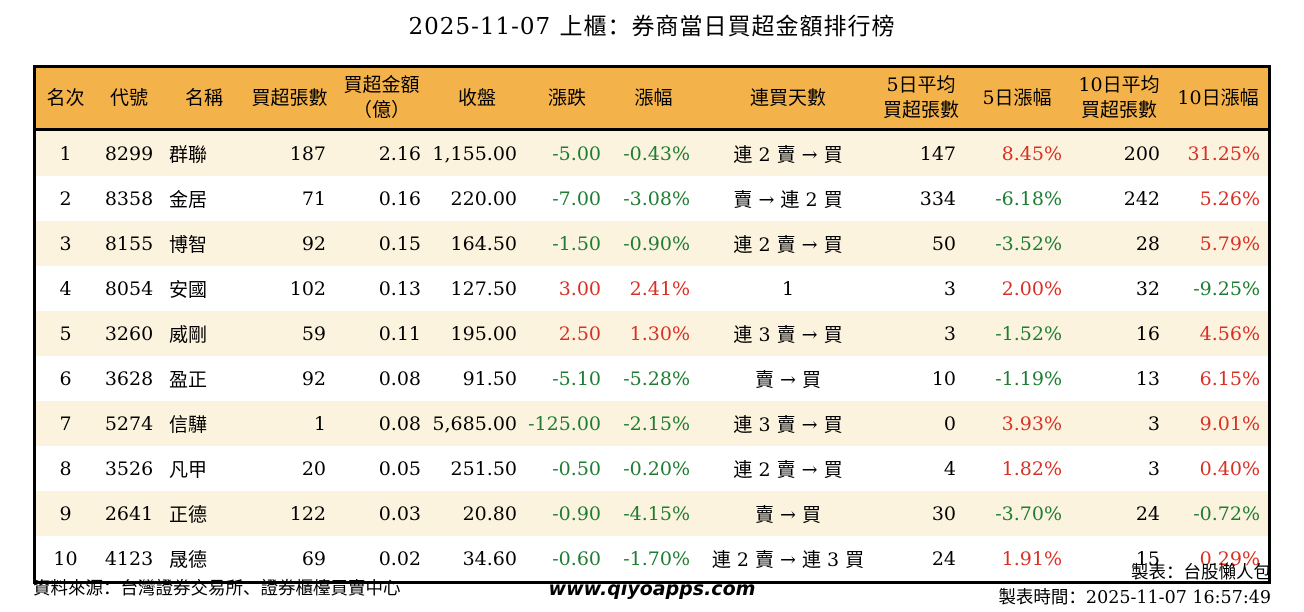 This screenshot has width=1304, height=612. I want to click on cell: 4.56%, so click(1229, 333).